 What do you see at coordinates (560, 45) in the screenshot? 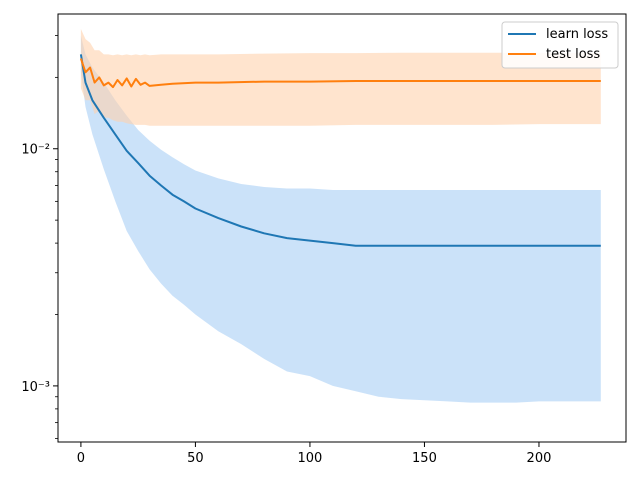
I see `legend: learn loss test loss` at bounding box center [560, 45].